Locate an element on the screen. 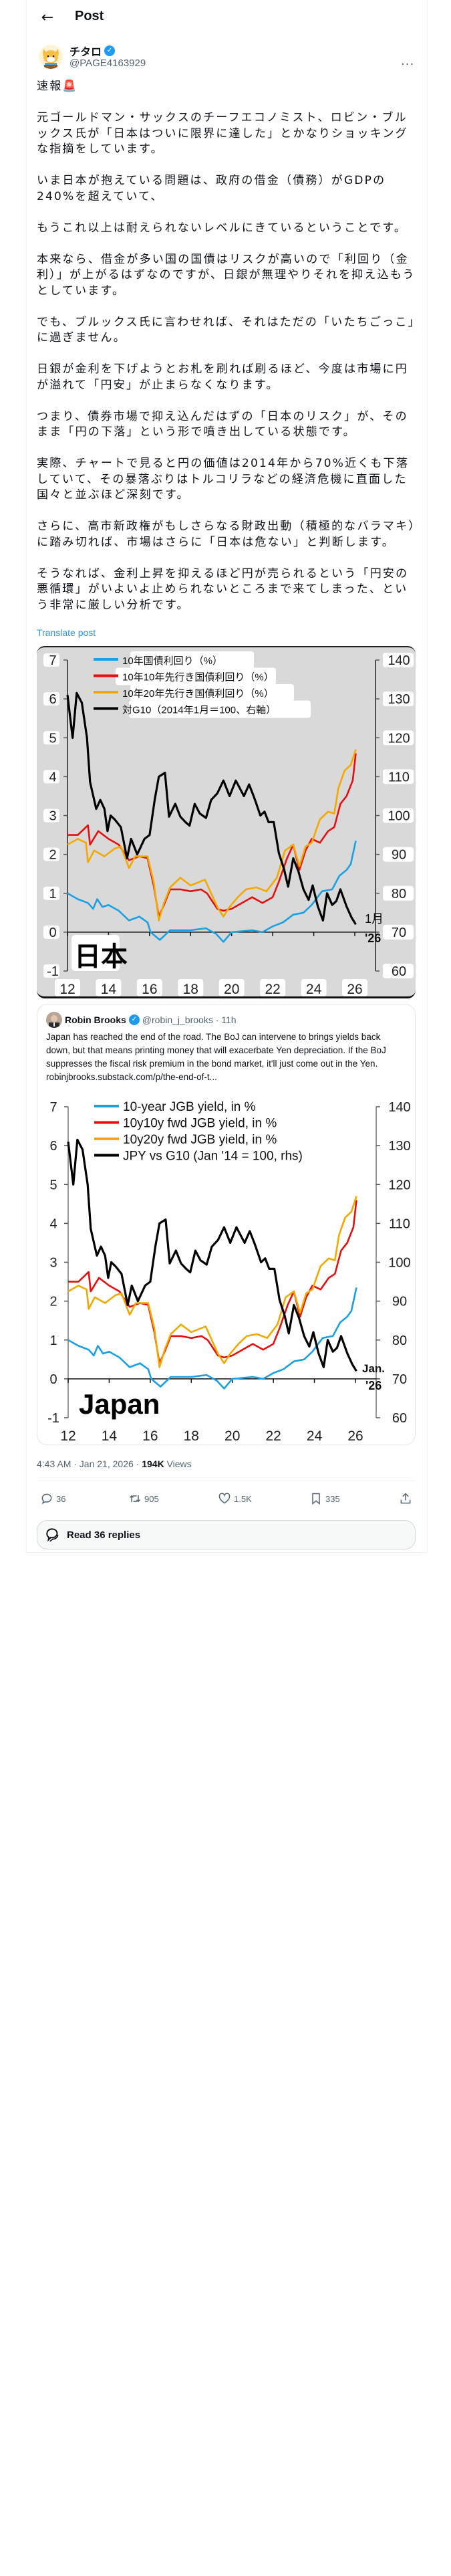  y2-tick-label: 80 is located at coordinates (399, 1340).